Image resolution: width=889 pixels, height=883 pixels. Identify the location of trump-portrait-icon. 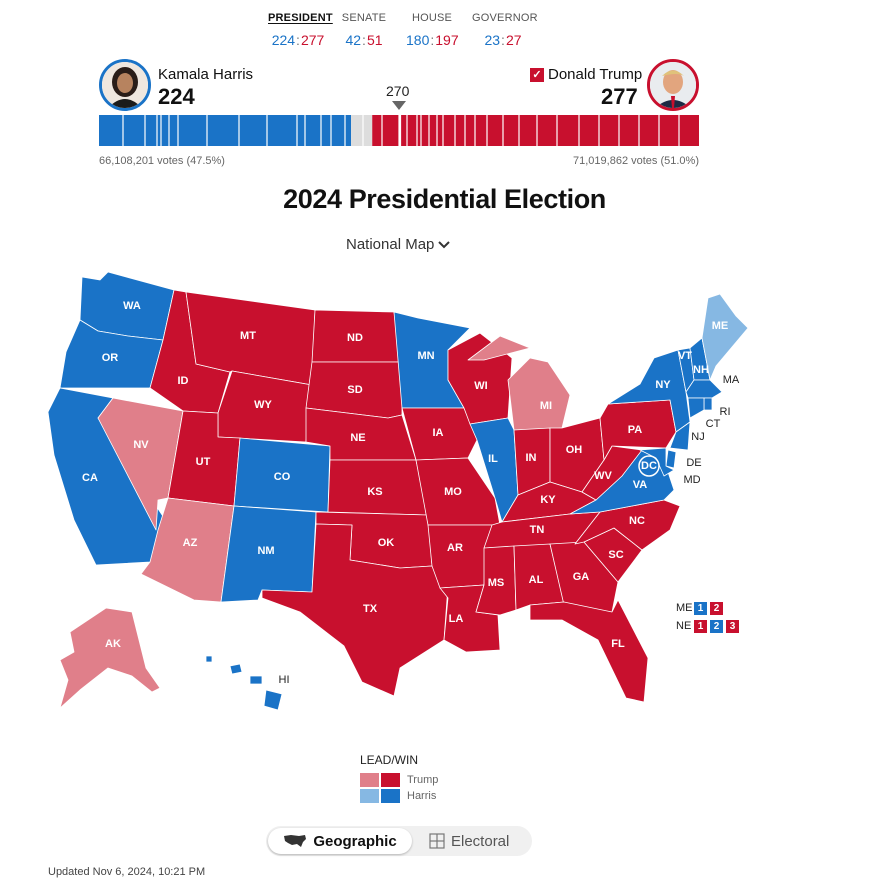
(673, 85).